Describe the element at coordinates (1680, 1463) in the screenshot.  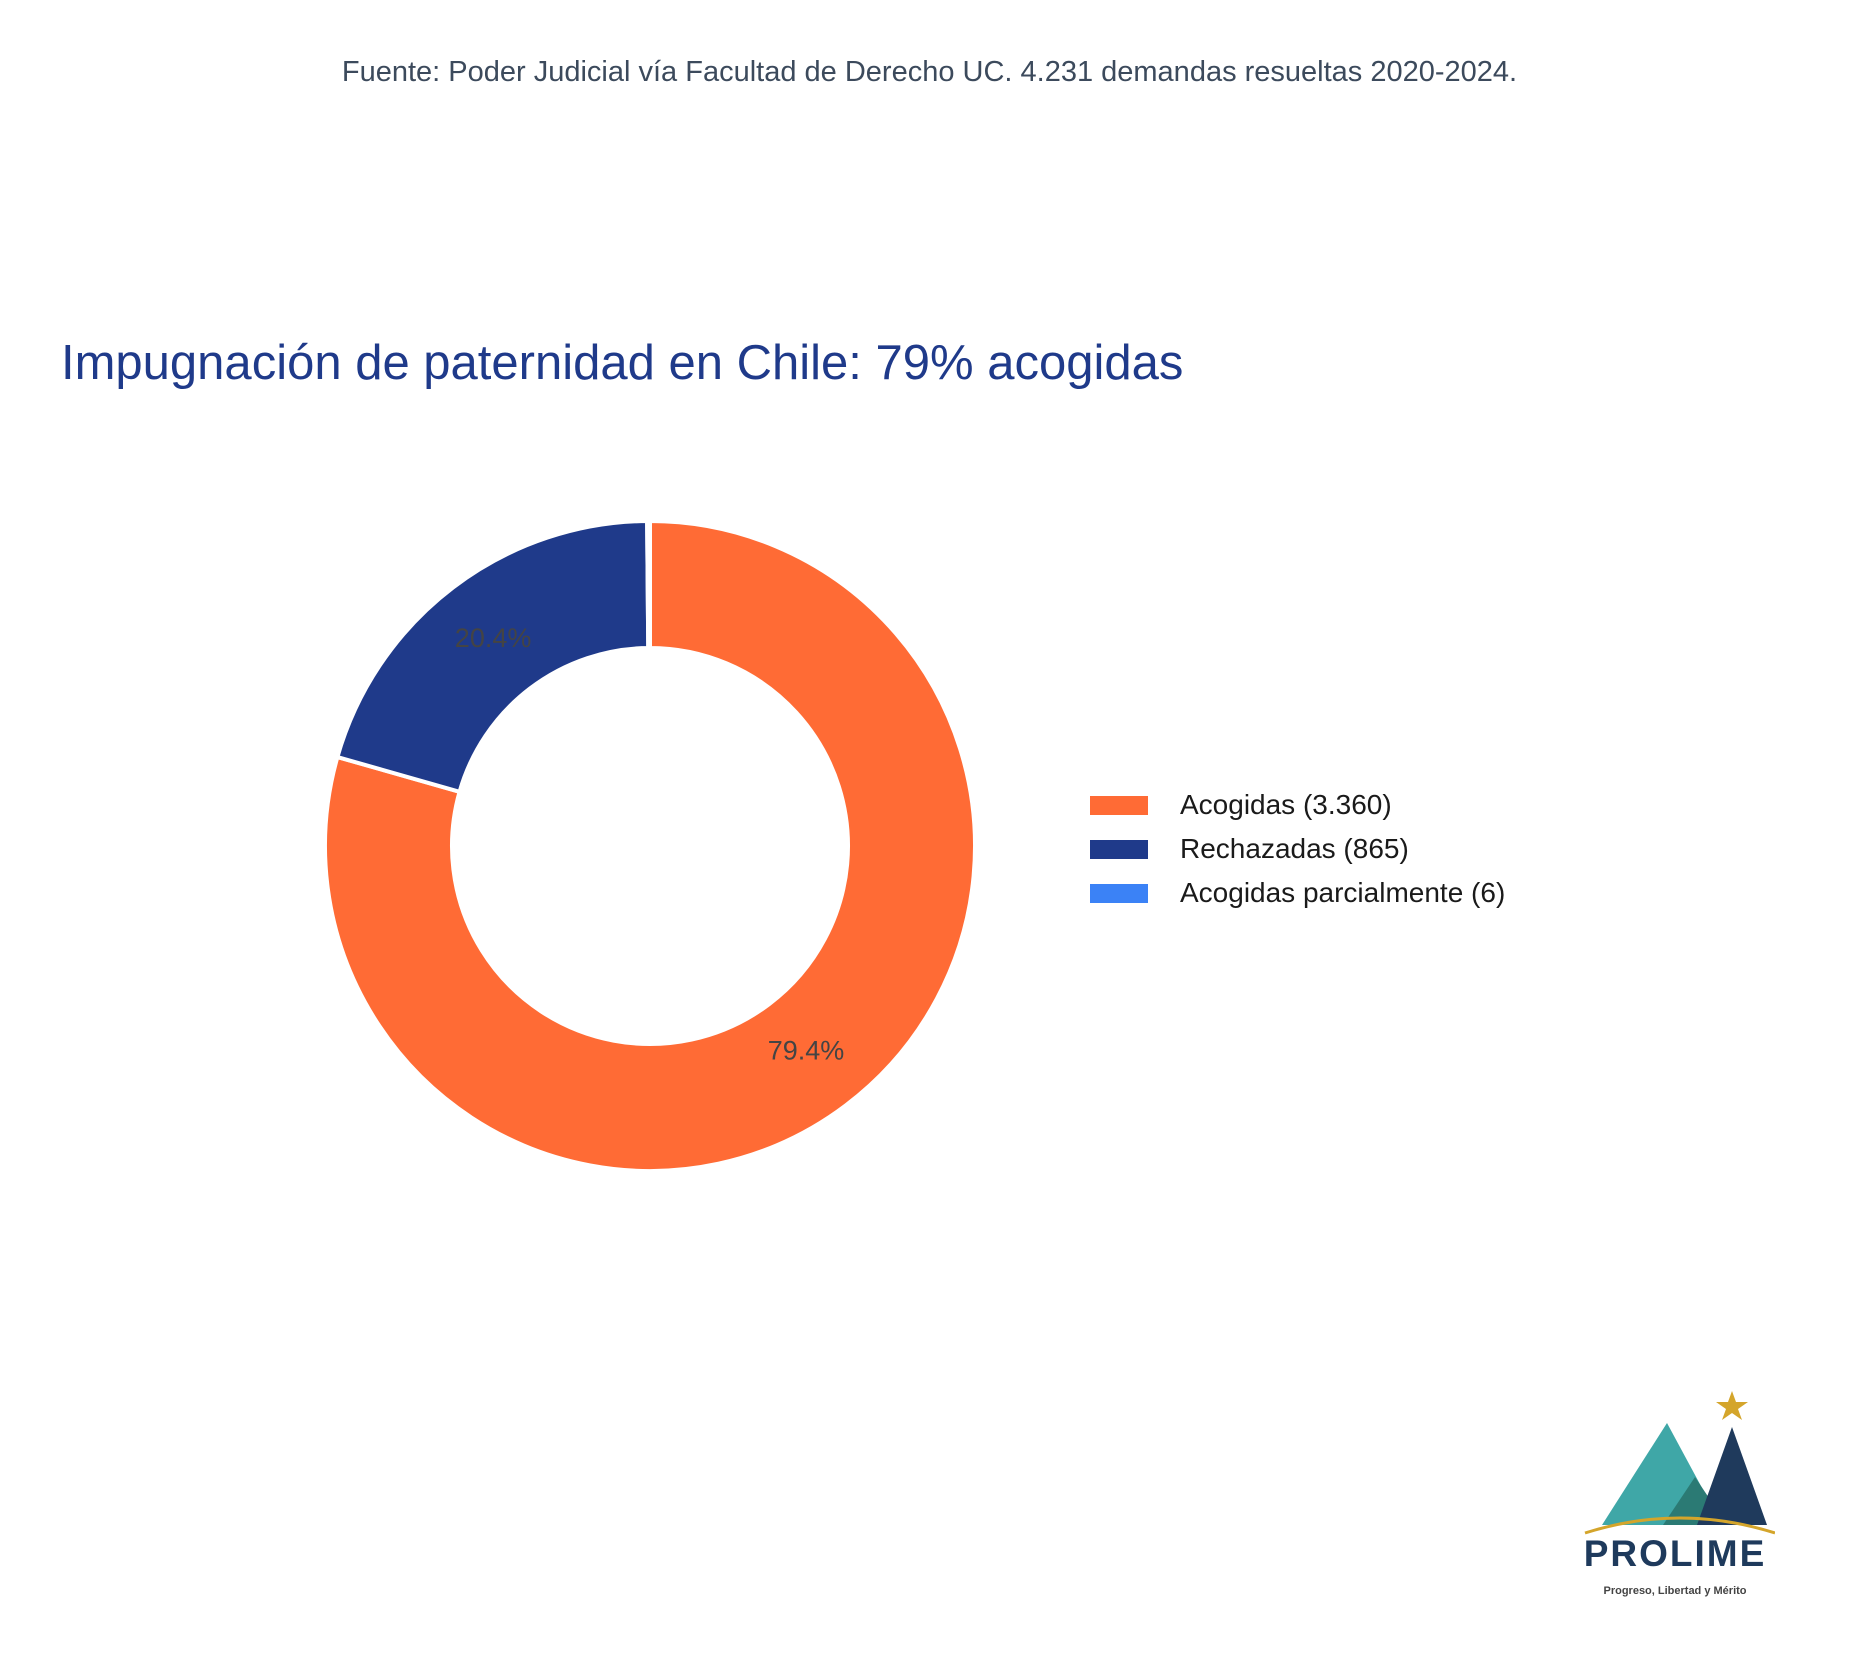
I see `mountains-star-icon` at that location.